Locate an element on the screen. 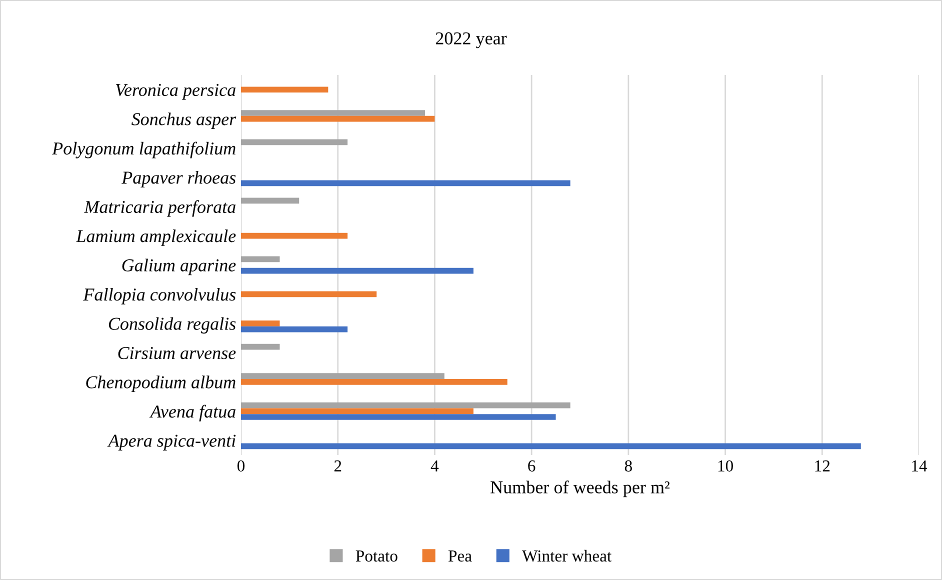 This screenshot has height=580, width=942. x-tick-label: 10 is located at coordinates (725, 466).